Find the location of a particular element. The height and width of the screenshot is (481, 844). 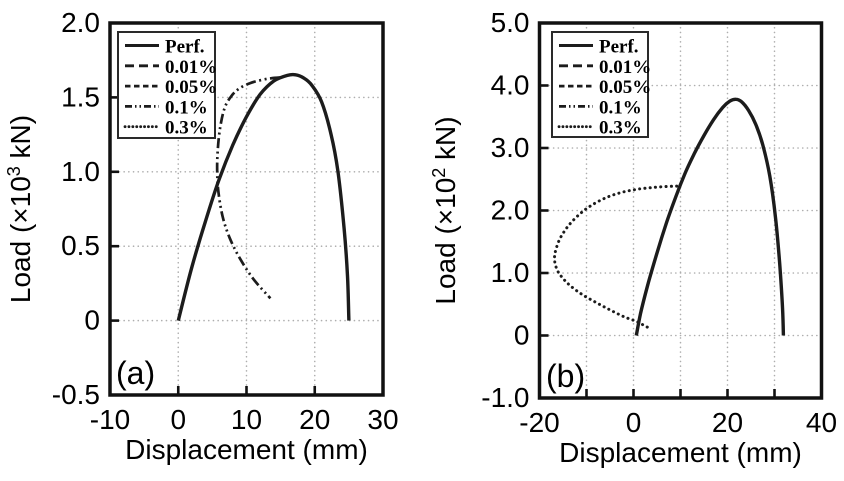

y-axis-title-superscript: 2 is located at coordinates (439, 173).